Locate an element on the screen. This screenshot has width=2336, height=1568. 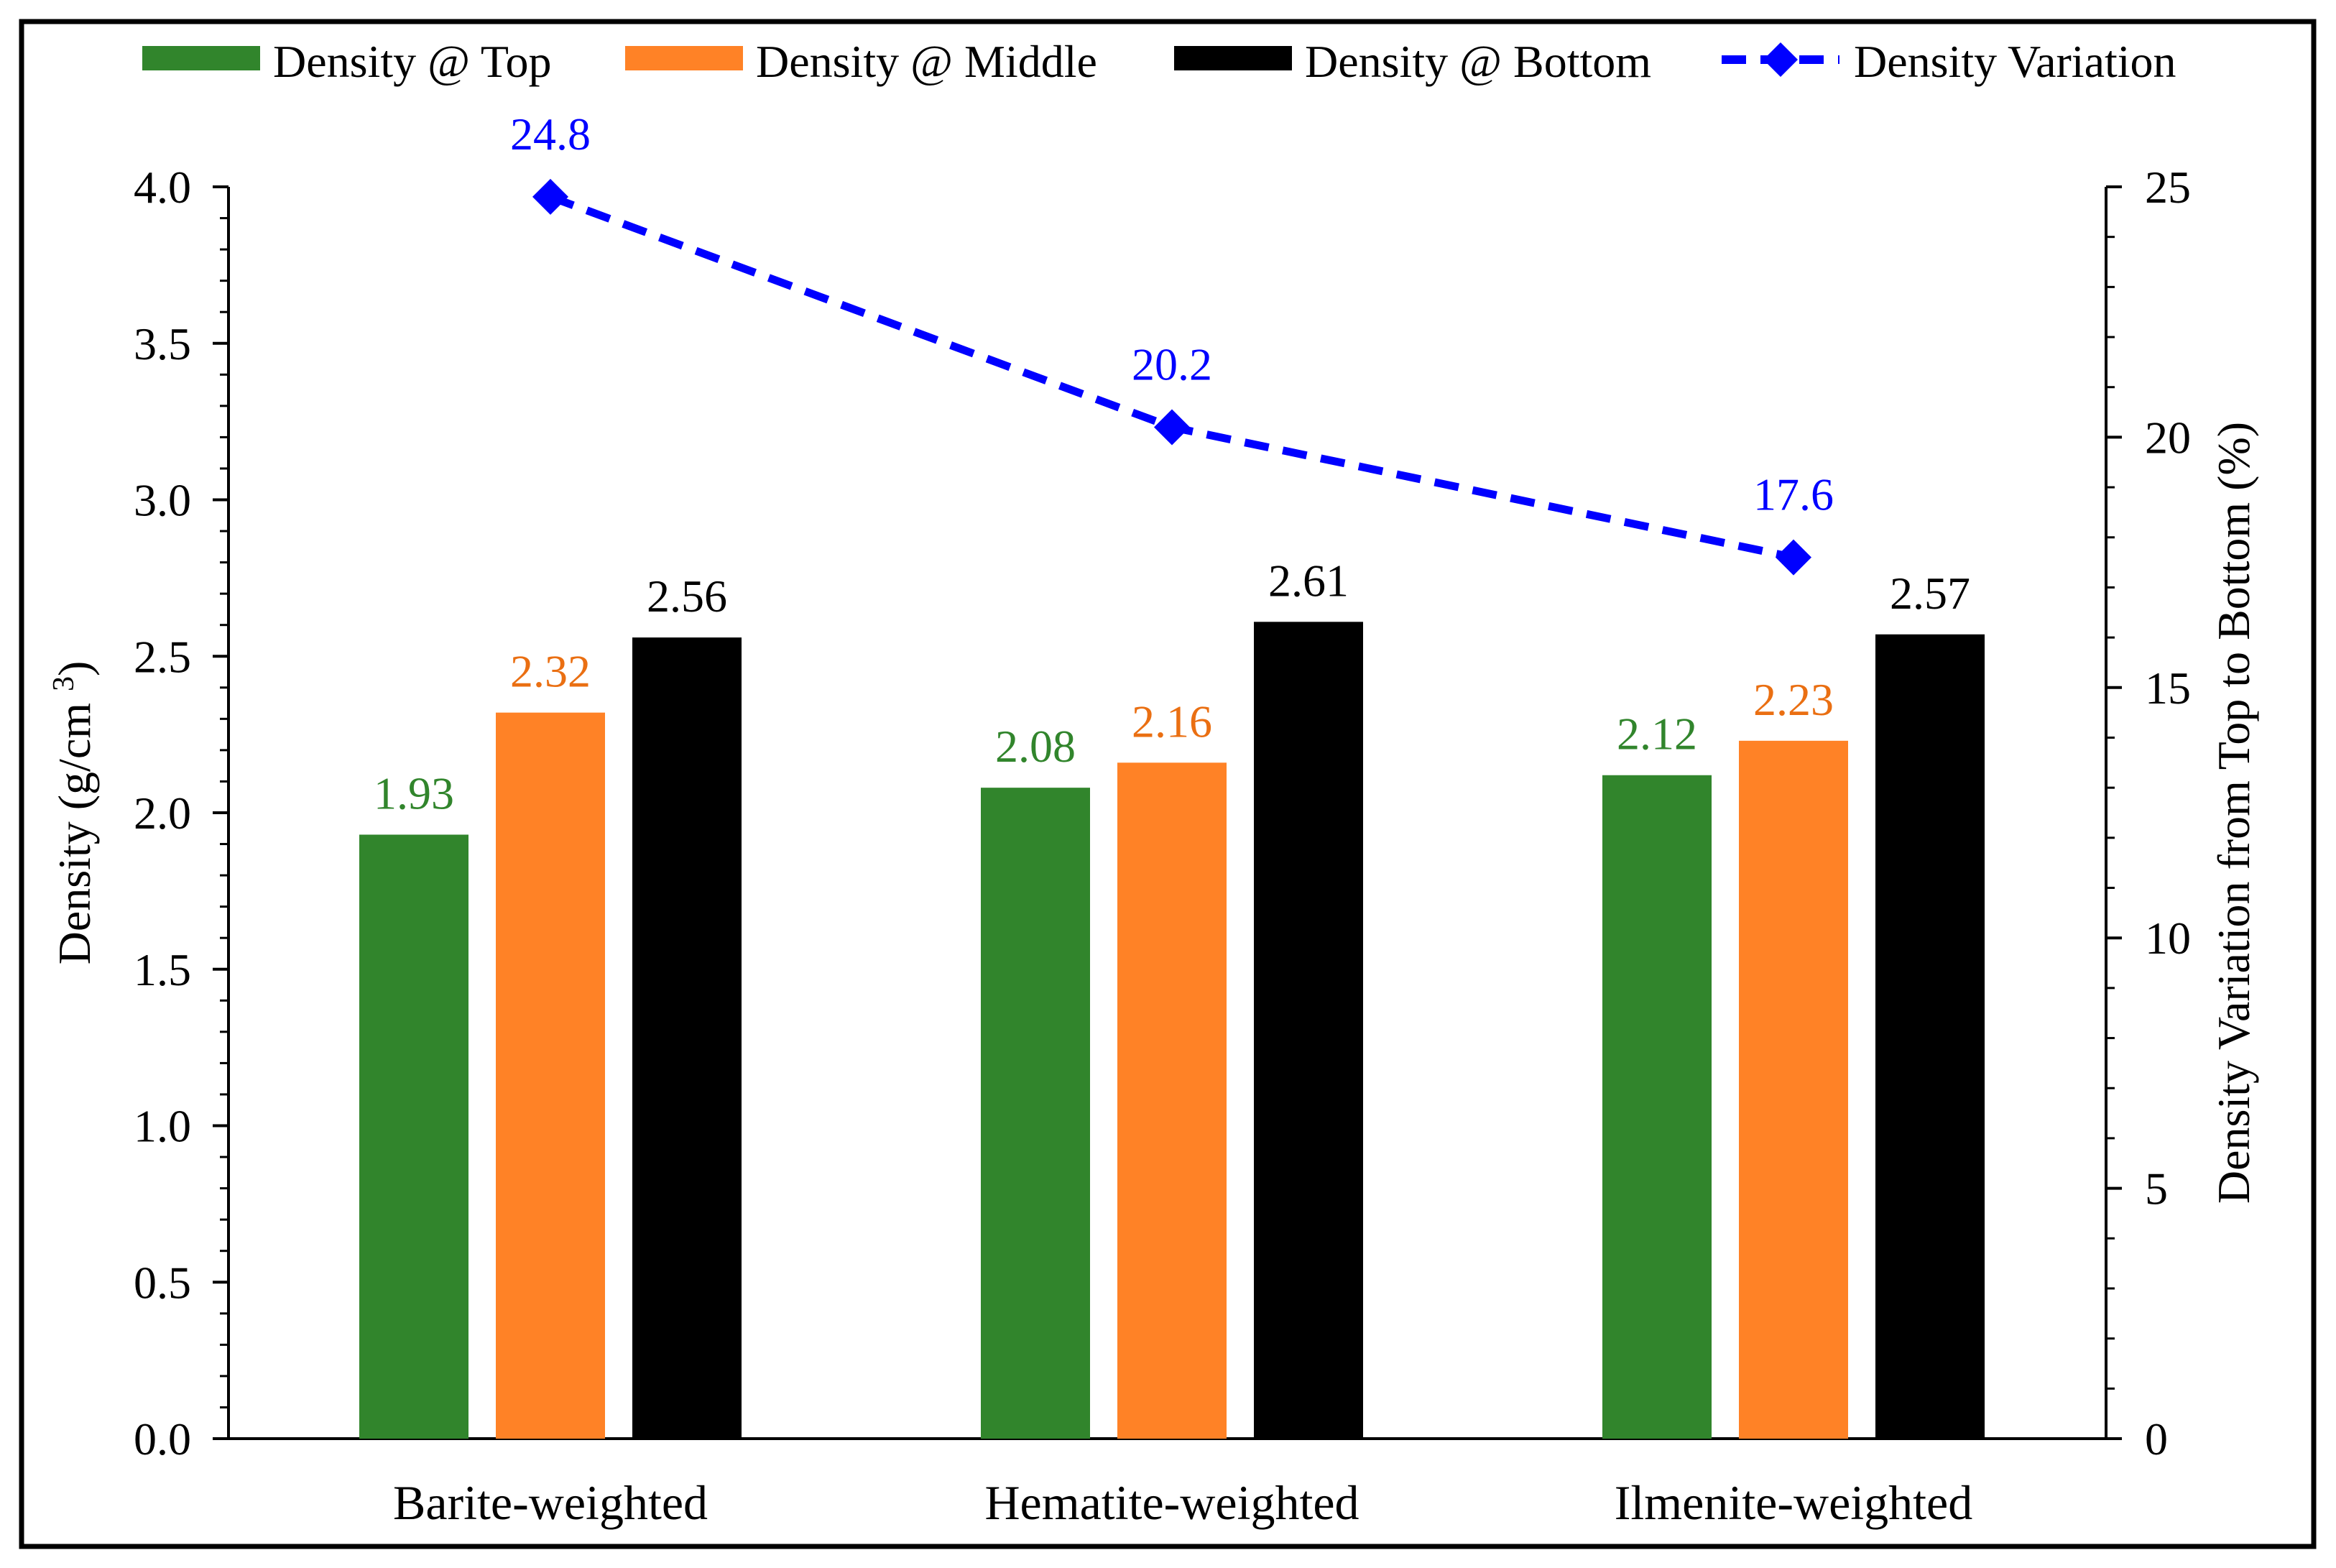
left-tick-label: 3.5 is located at coordinates (162, 343).